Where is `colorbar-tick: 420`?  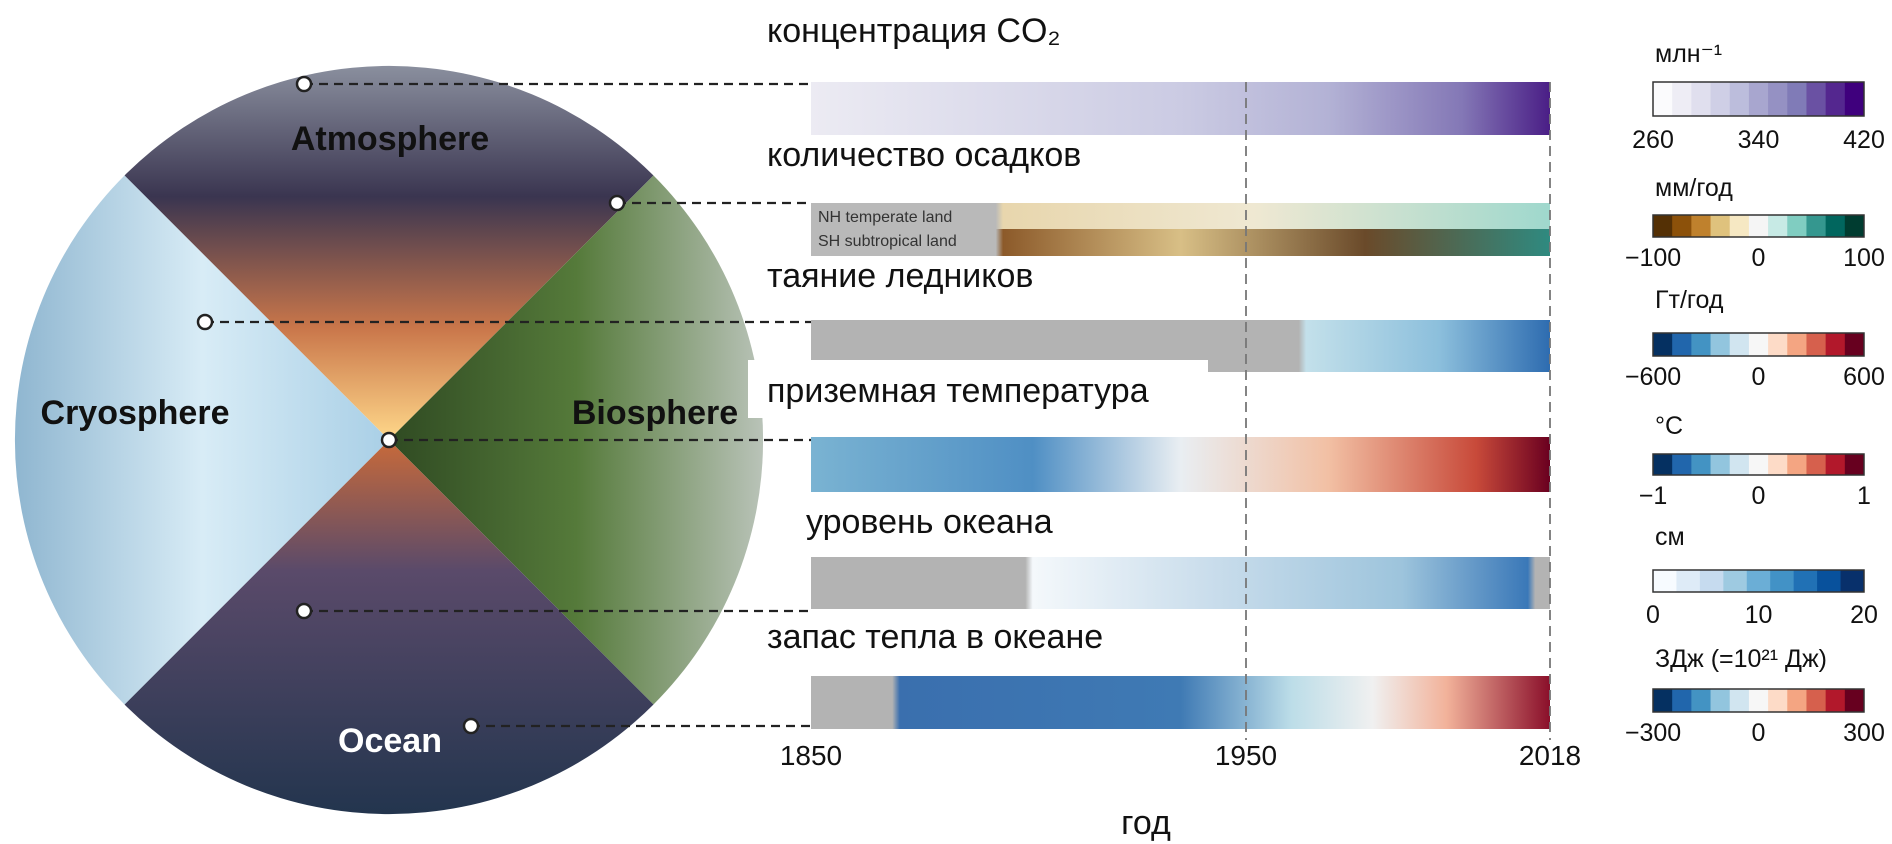 colorbar-tick: 420 is located at coordinates (1864, 140).